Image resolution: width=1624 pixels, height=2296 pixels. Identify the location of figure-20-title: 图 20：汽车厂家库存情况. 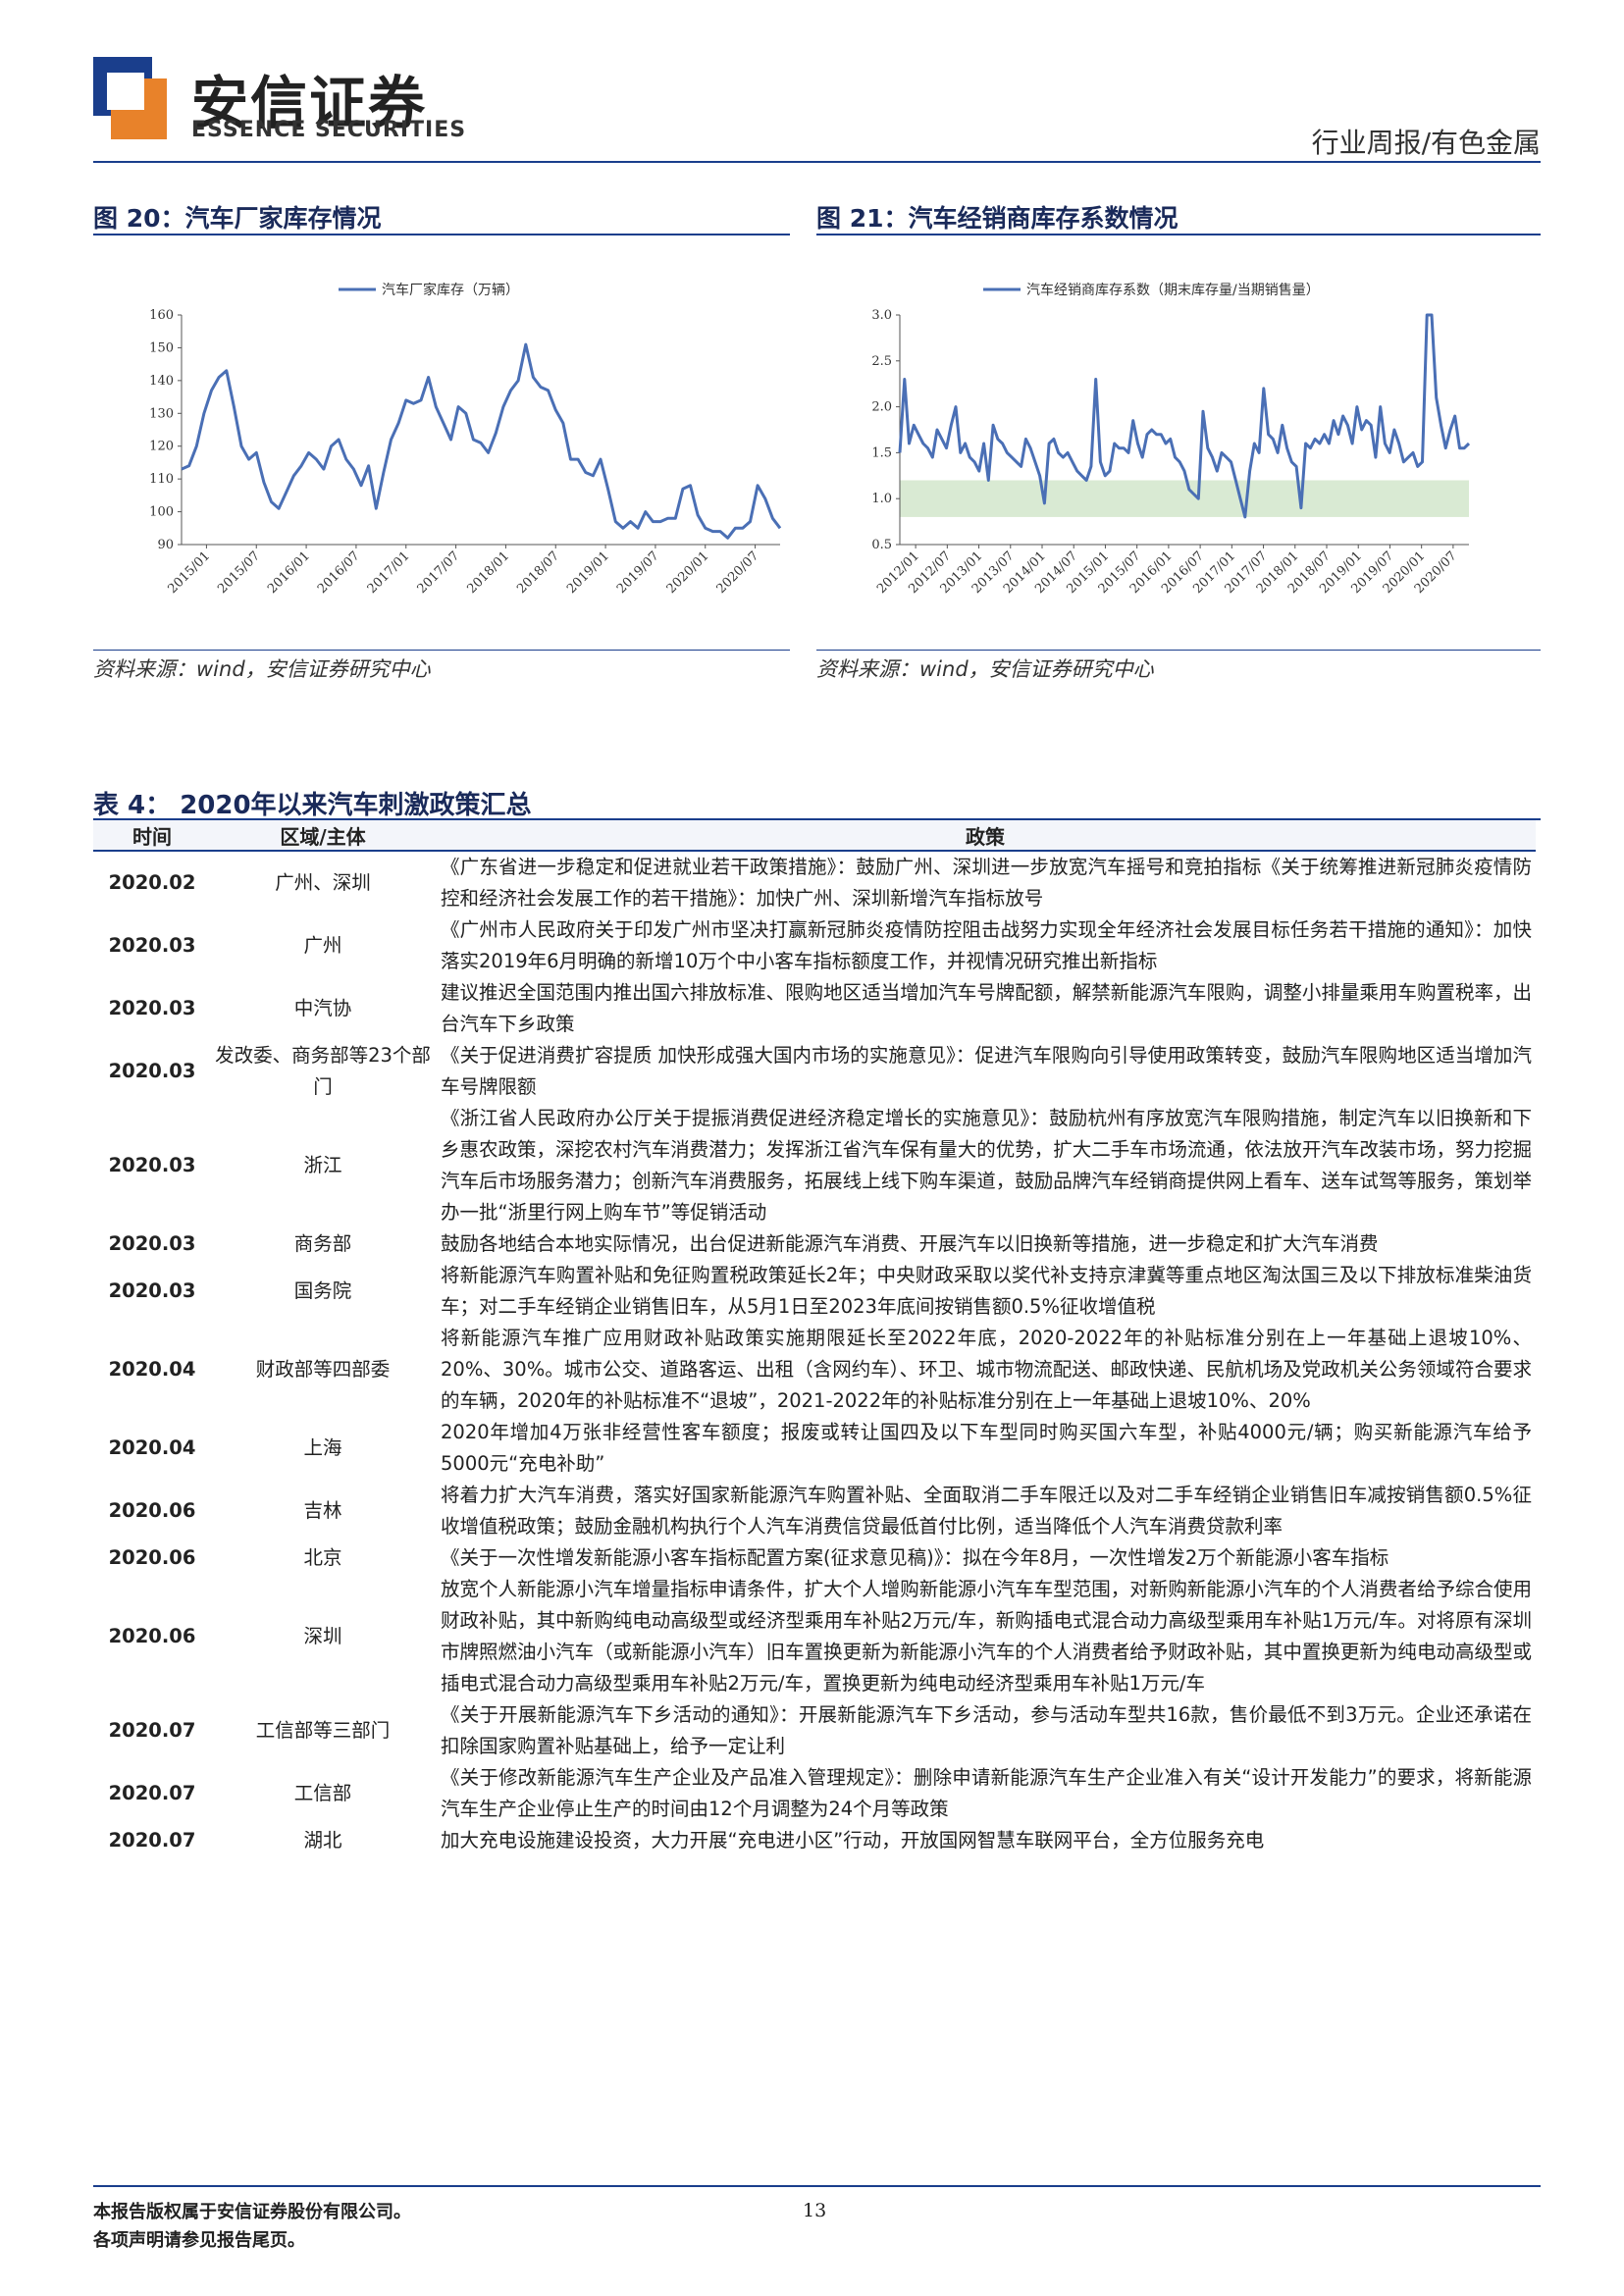
(237, 218).